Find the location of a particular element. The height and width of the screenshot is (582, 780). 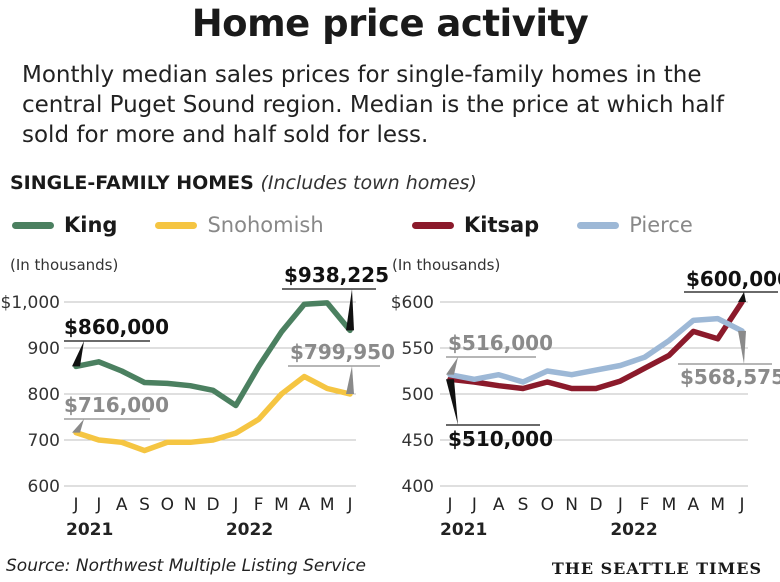

ytick-label-1-1: 550 is located at coordinates (418, 349).